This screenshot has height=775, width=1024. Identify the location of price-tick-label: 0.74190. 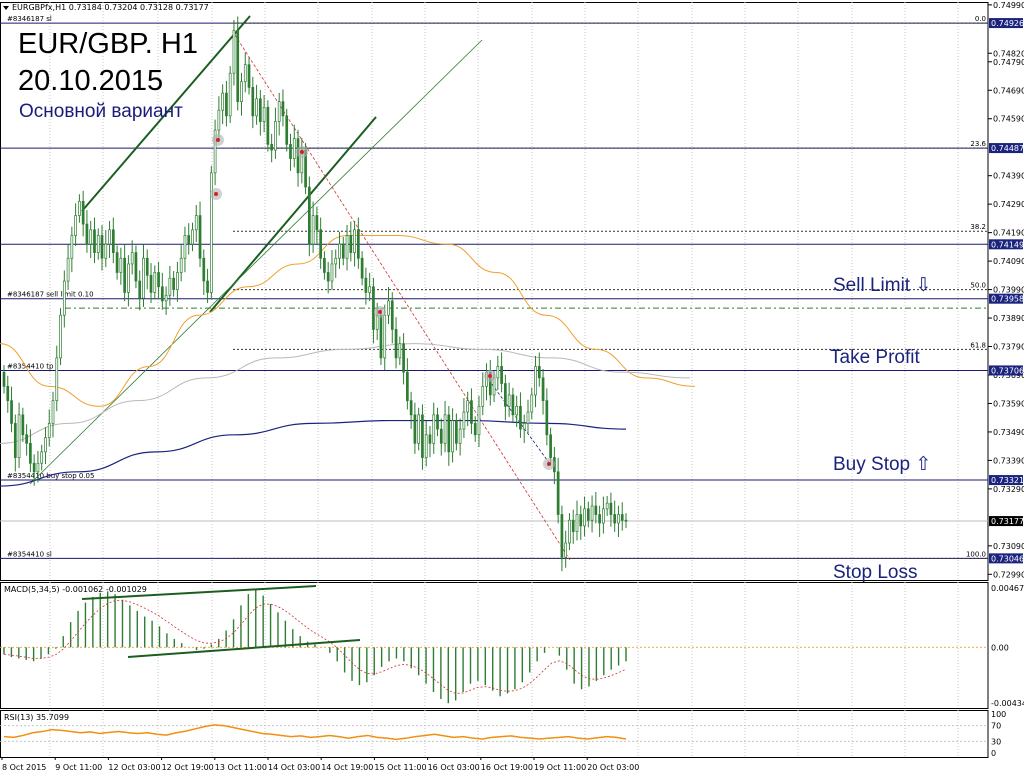
(1008, 233).